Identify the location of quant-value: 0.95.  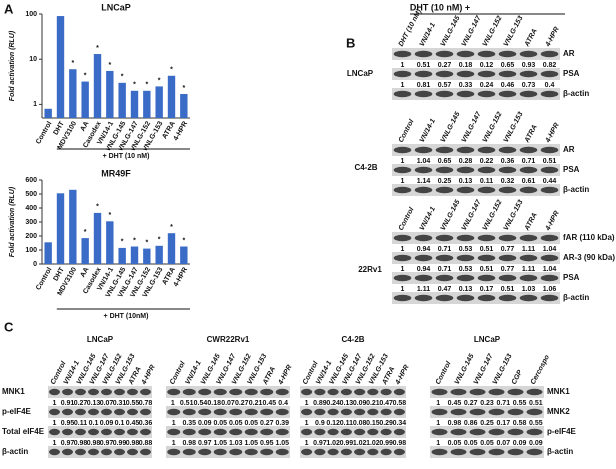
(267, 443).